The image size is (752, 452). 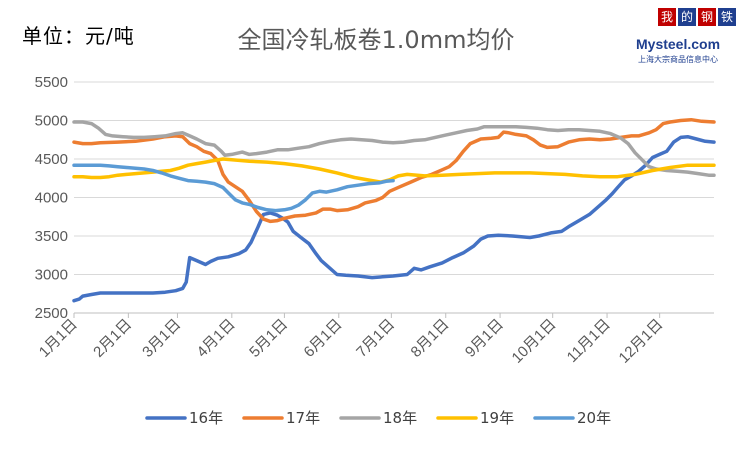 I want to click on y-tick-label: 3000, so click(x=51, y=275).